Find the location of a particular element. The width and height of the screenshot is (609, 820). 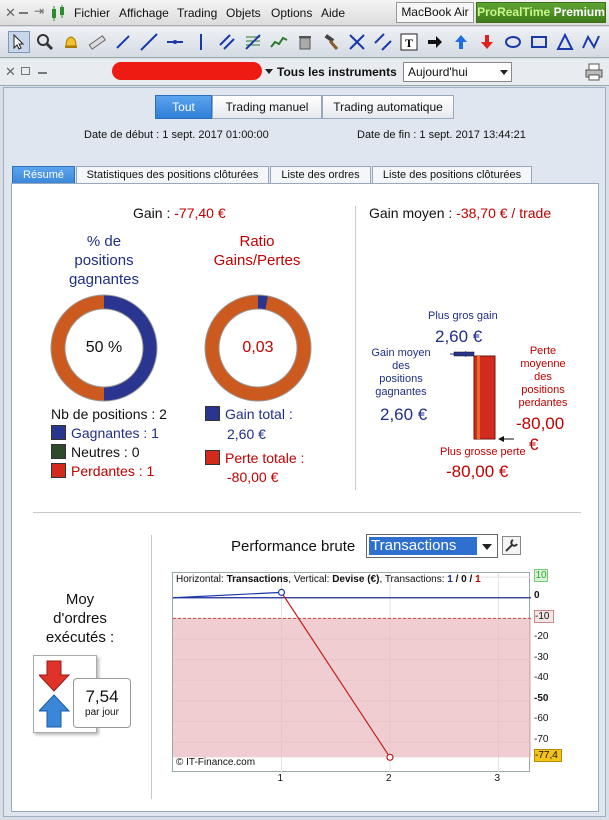

text-icon: T is located at coordinates (409, 42).